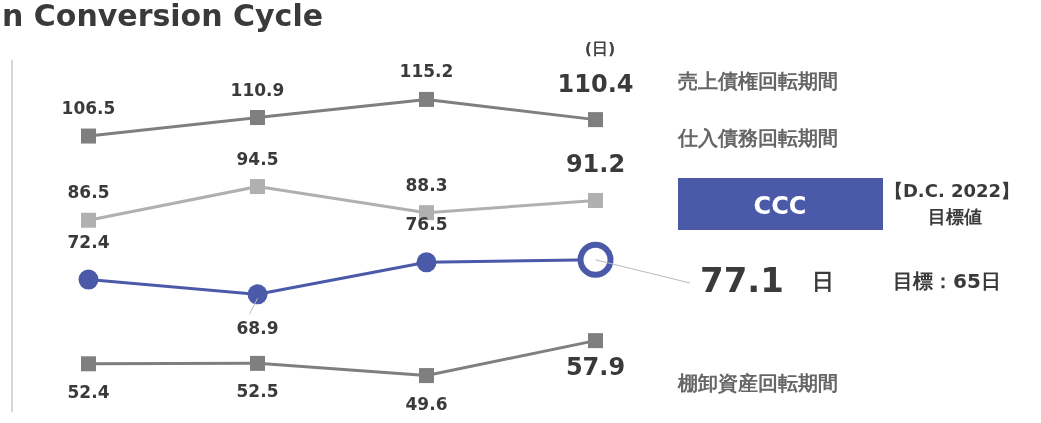  I want to click on picture-name-box: CCC, so click(780, 204).